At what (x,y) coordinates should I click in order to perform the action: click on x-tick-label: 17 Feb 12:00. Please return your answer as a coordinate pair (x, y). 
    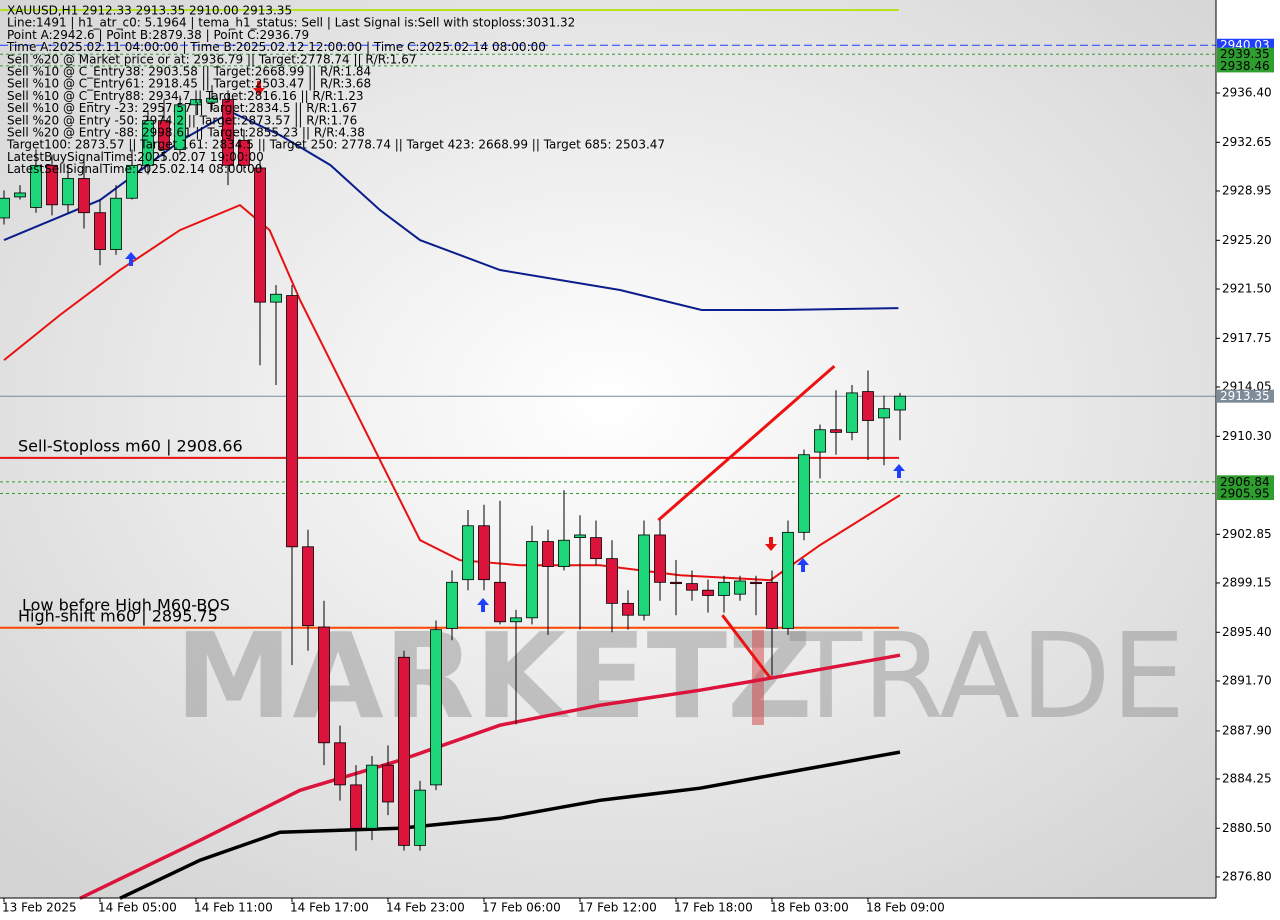
    Looking at the image, I should click on (617, 908).